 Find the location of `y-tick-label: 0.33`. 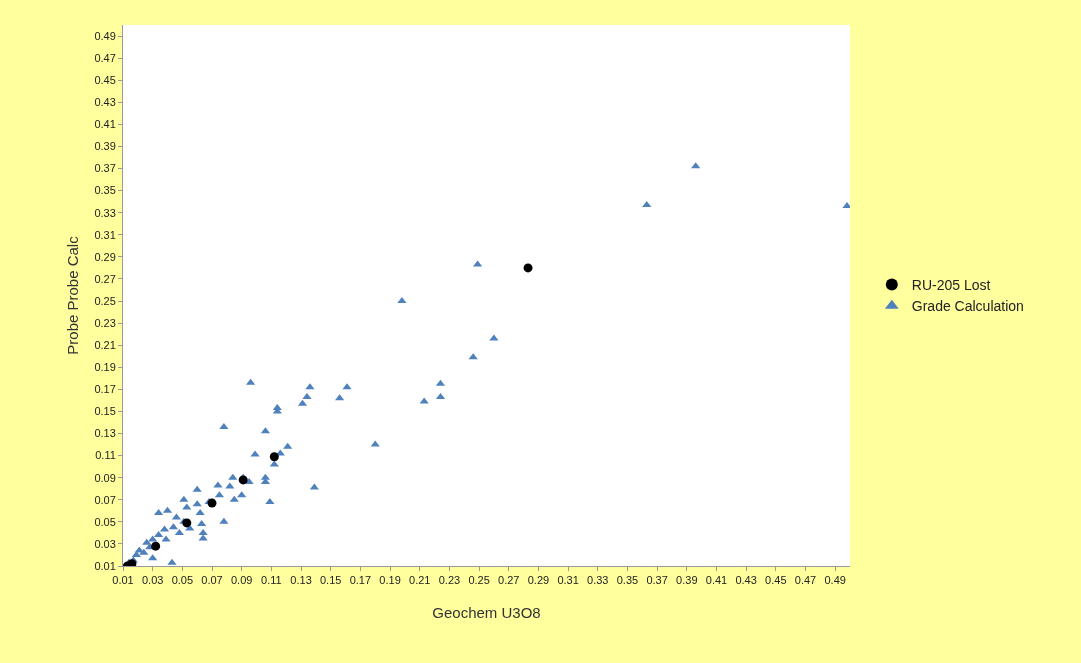

y-tick-label: 0.33 is located at coordinates (105, 212).